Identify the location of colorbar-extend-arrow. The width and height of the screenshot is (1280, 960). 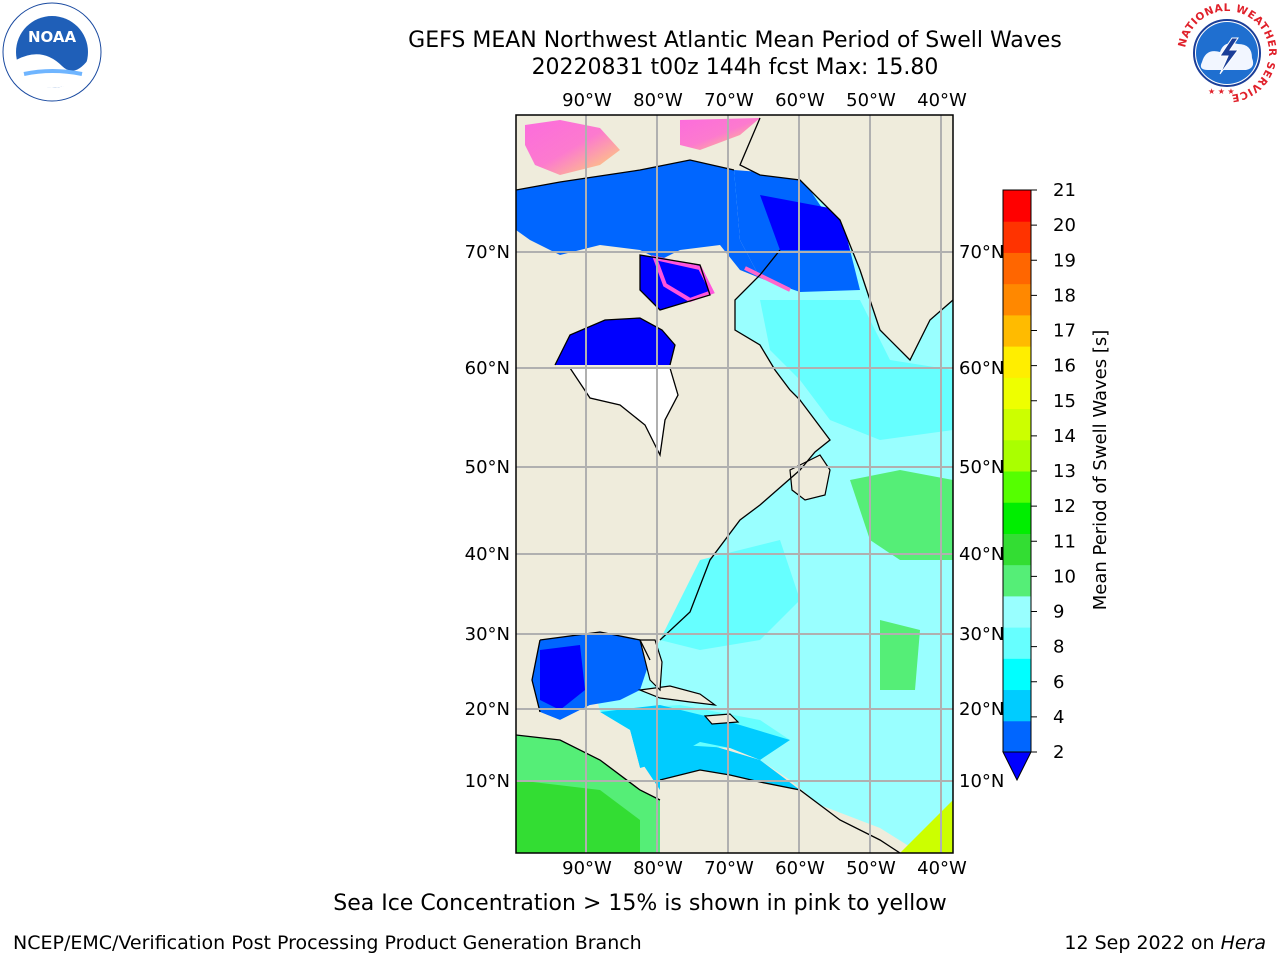
(1017, 766).